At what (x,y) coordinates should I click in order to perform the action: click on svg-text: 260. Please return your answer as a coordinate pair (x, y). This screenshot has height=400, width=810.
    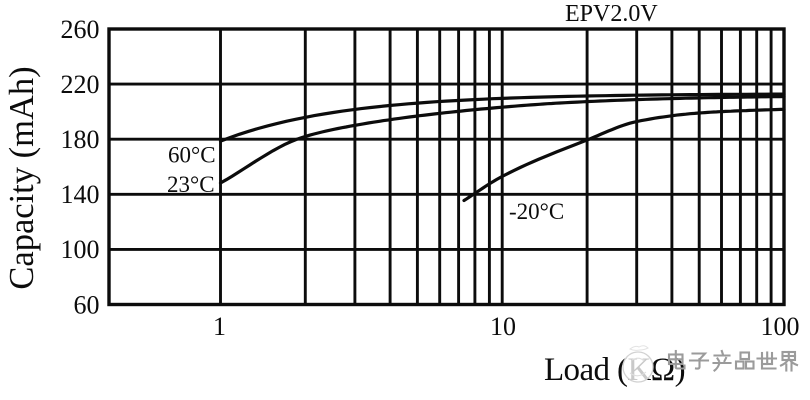
    Looking at the image, I should click on (80, 29).